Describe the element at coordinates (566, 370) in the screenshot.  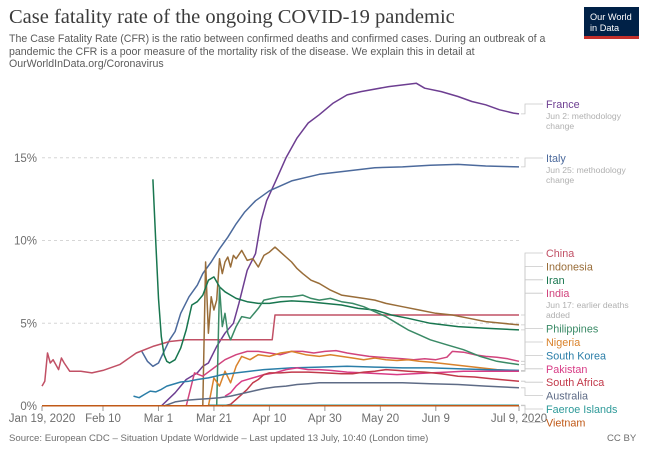
I see `legend-label-pakistan: Pakistan` at that location.